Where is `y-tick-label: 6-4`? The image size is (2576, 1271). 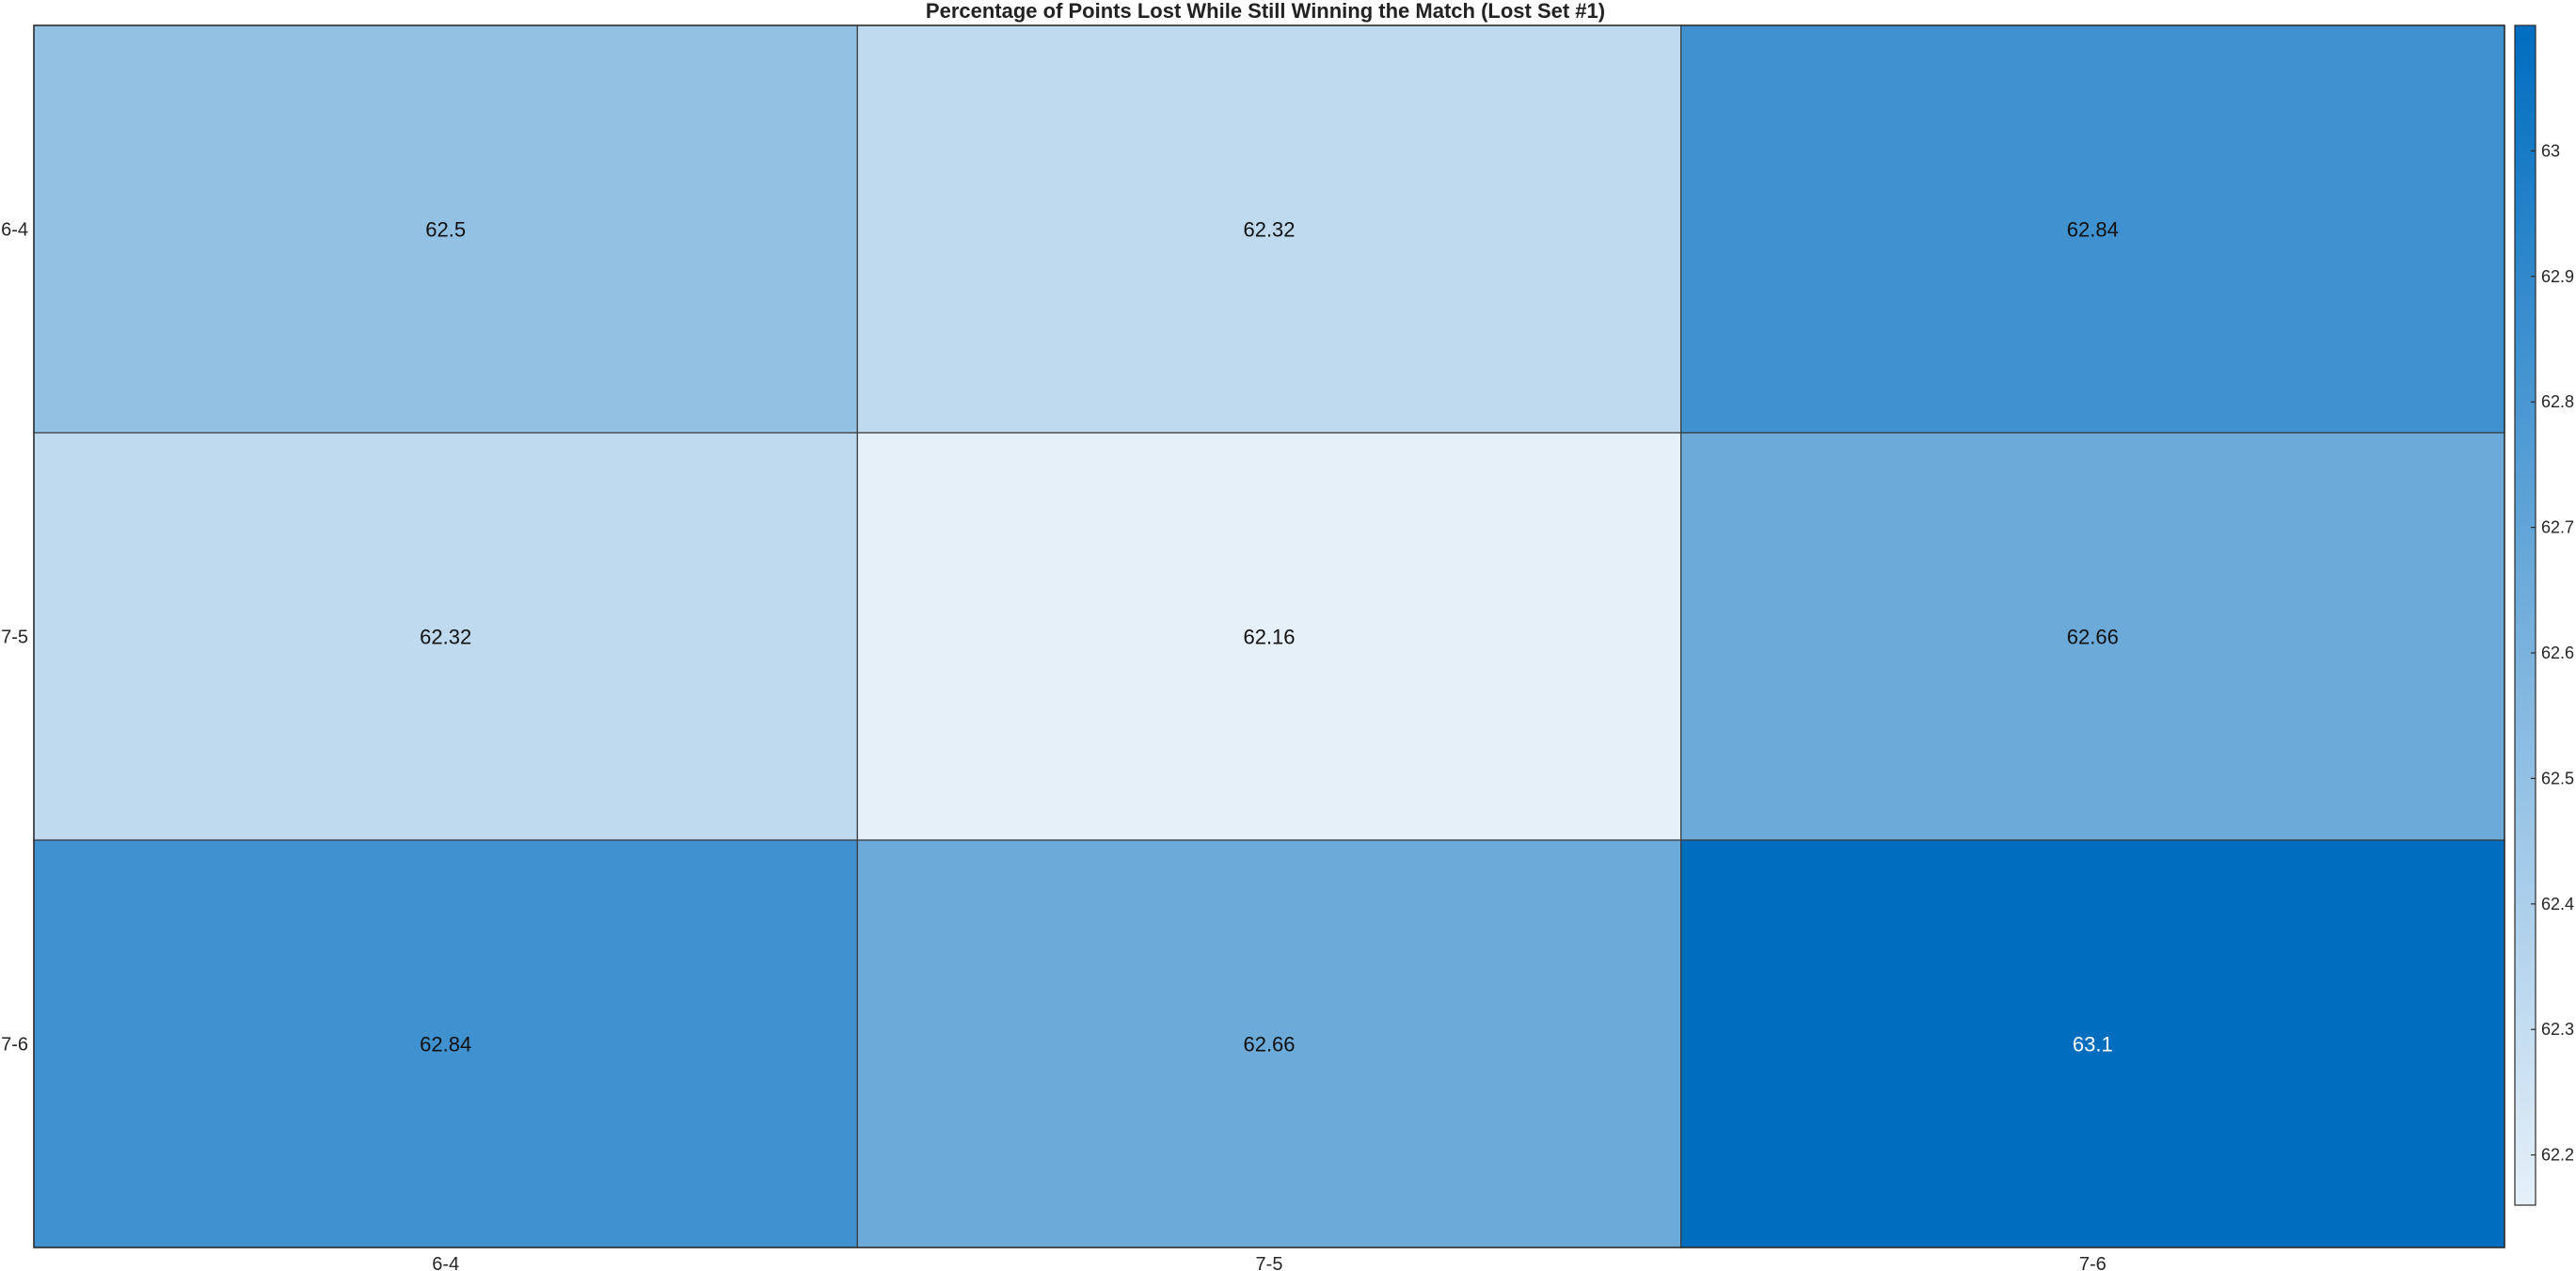 y-tick-label: 6-4 is located at coordinates (15, 231).